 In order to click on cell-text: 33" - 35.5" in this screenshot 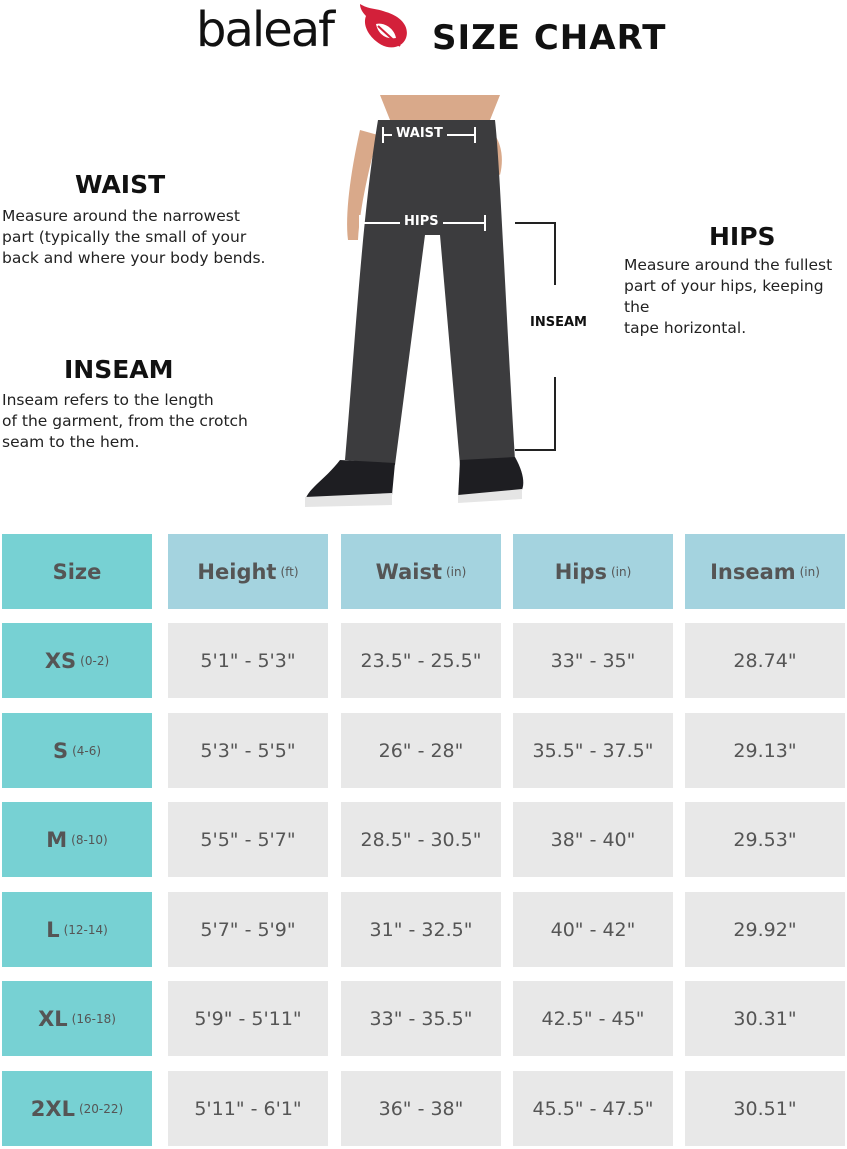, I will do `click(421, 1018)`.